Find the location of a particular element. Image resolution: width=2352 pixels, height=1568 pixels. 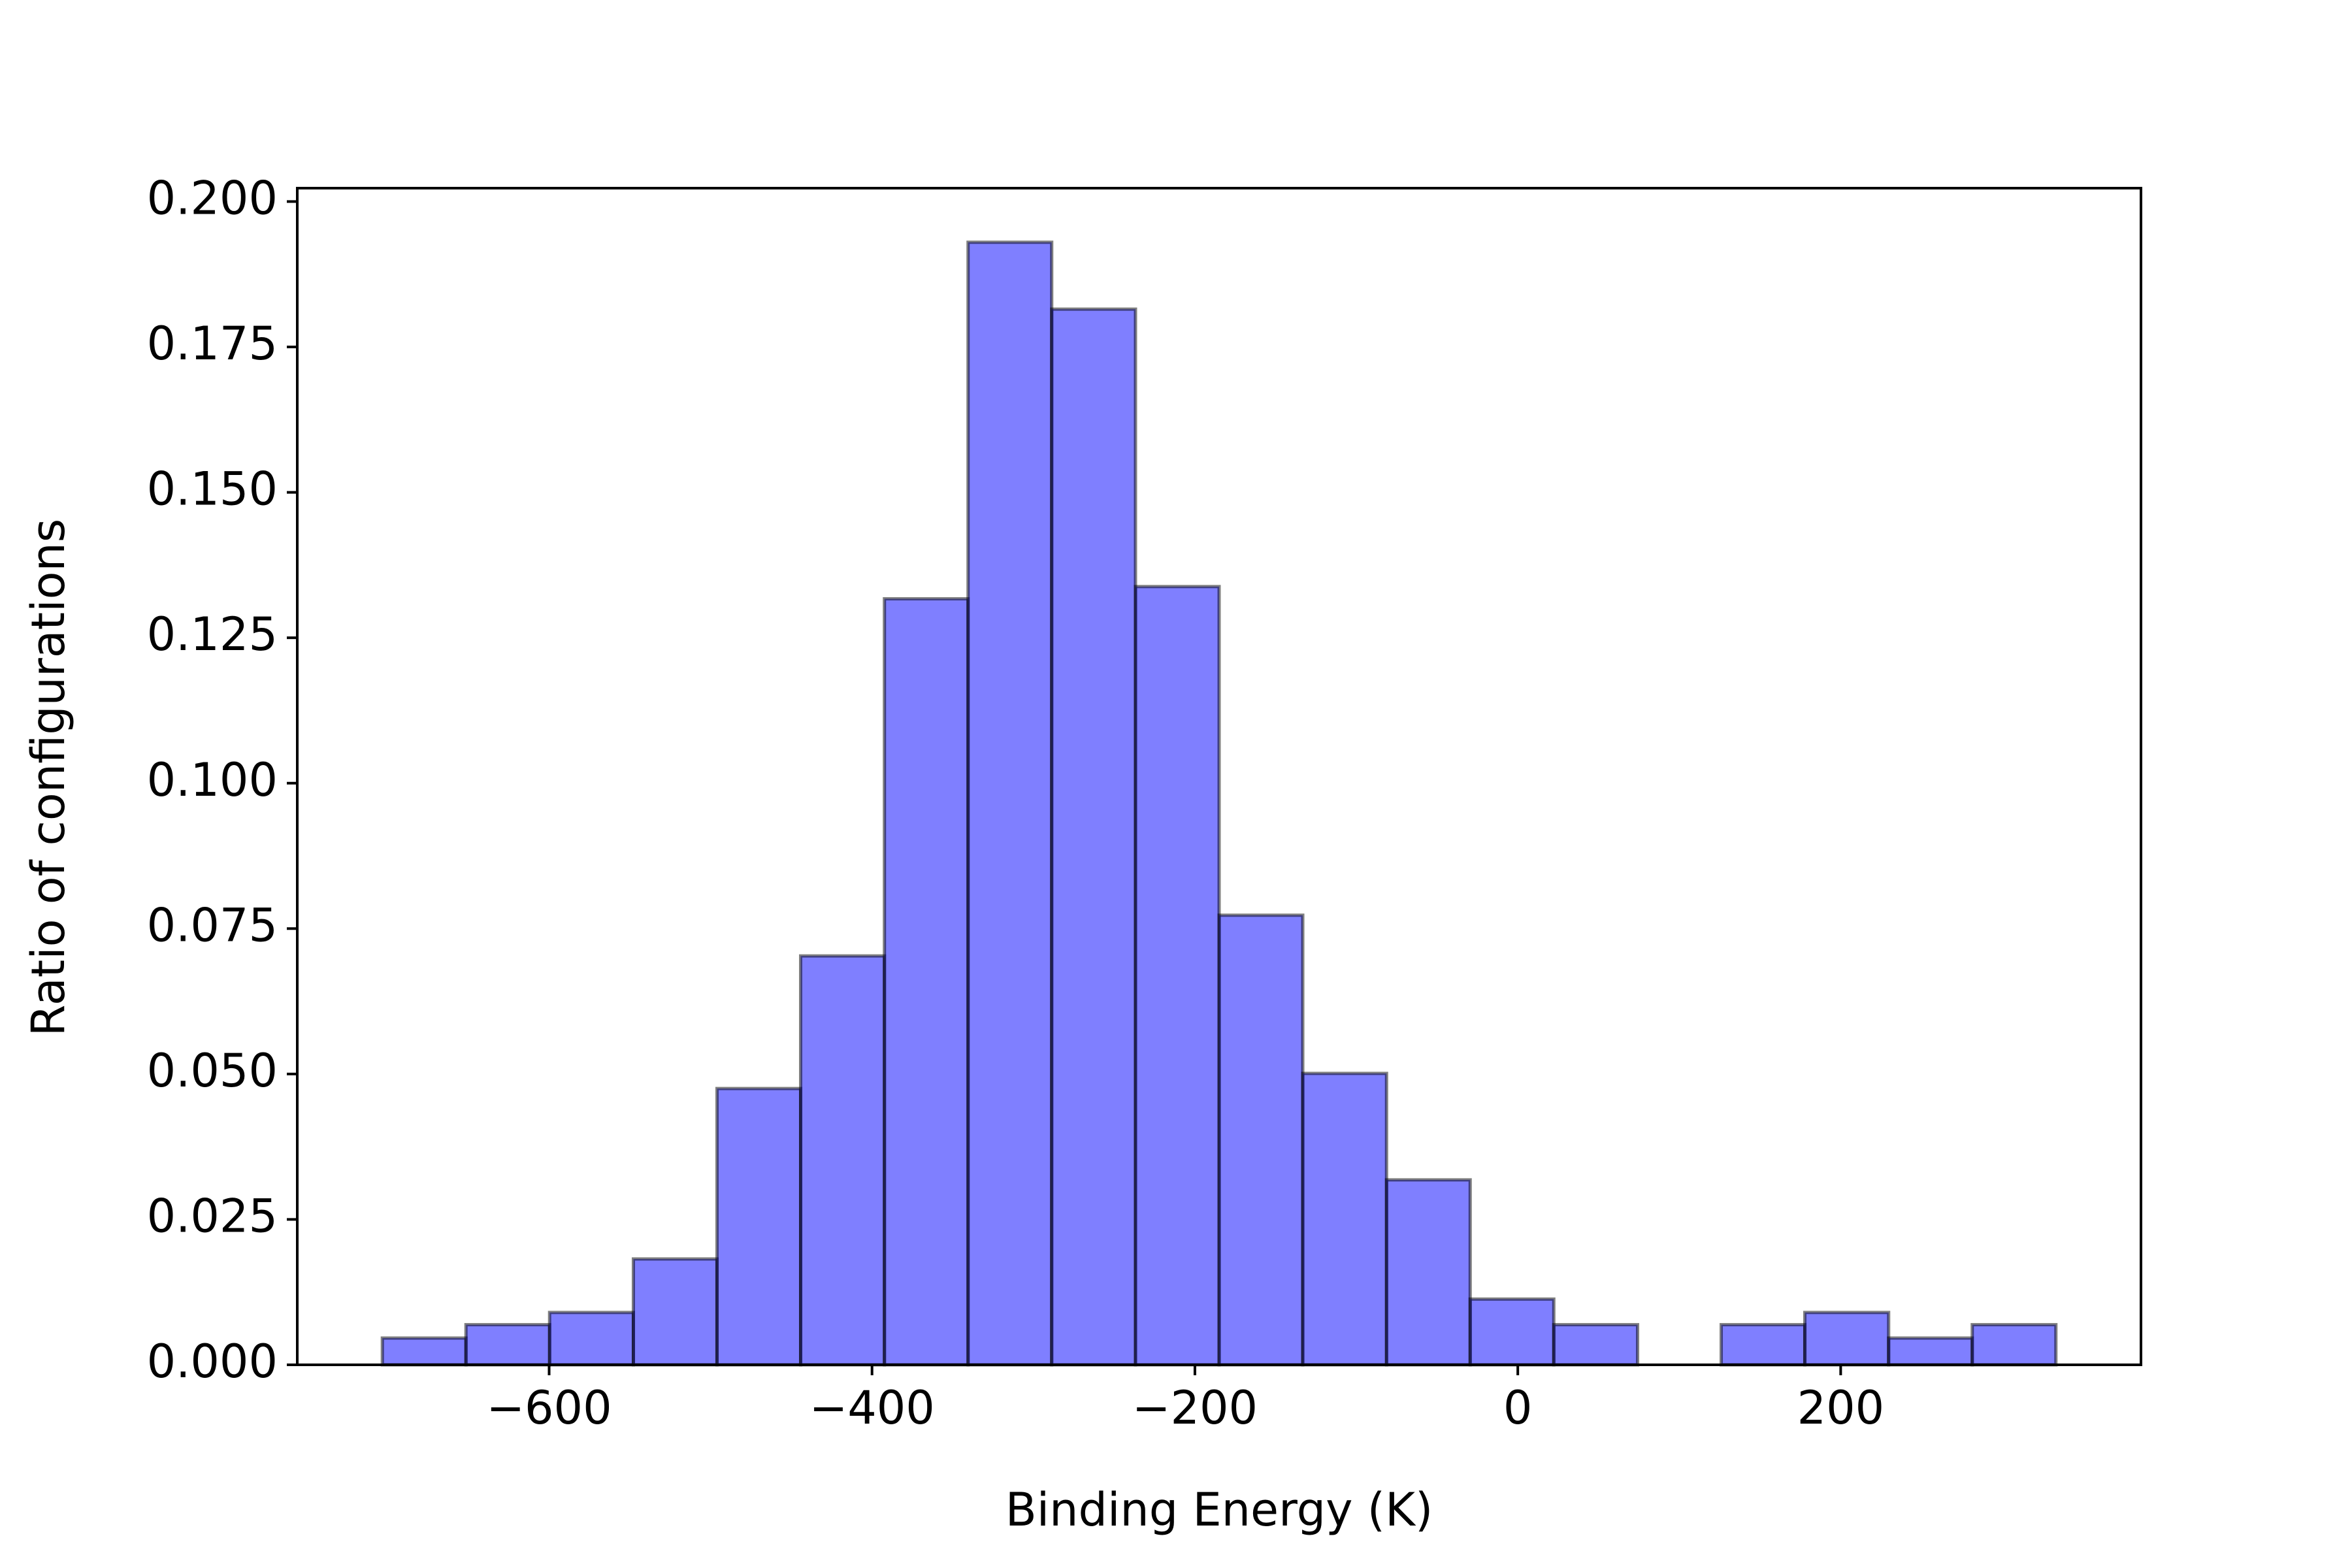

y-tick-label: 0.050 is located at coordinates (212, 1071).